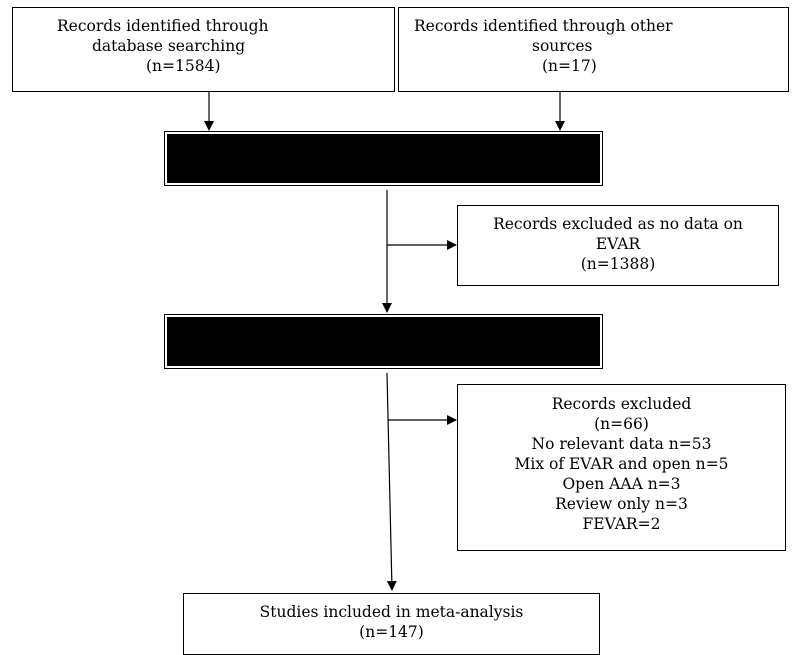 The image size is (805, 655). What do you see at coordinates (391, 612) in the screenshot?
I see `included-line1: Studies included in meta-analysis` at bounding box center [391, 612].